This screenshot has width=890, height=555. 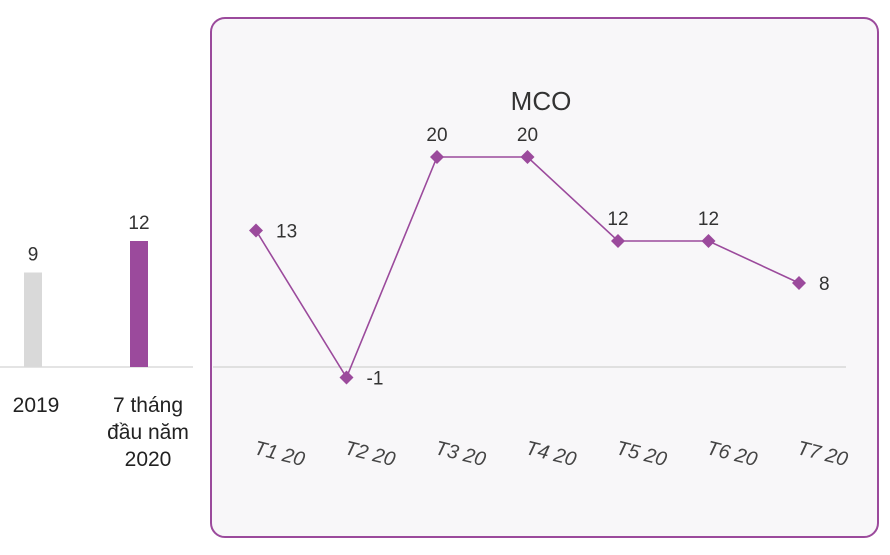 What do you see at coordinates (375, 379) in the screenshot?
I see `data-point-label: -1` at bounding box center [375, 379].